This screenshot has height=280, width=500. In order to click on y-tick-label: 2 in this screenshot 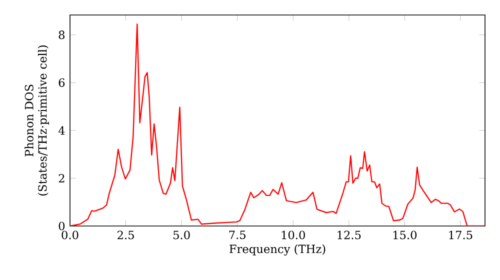, I will do `click(61, 178)`.